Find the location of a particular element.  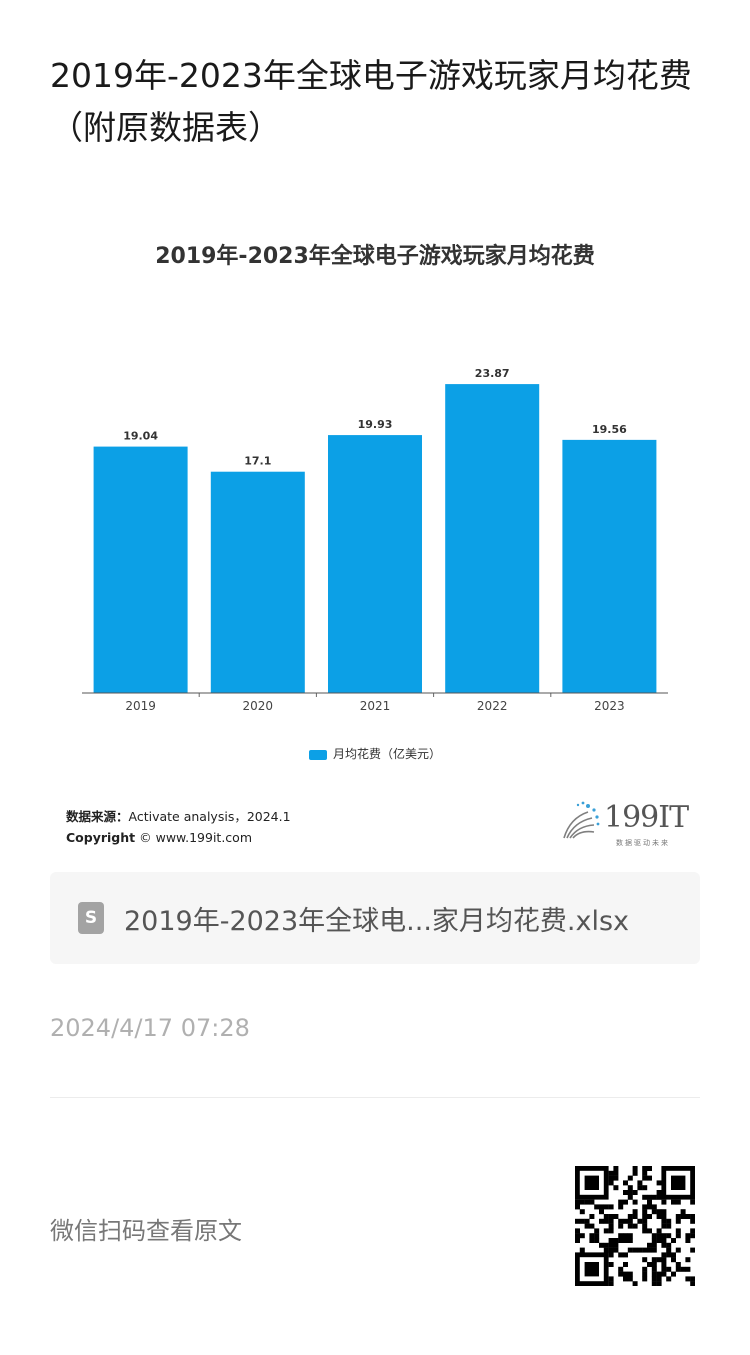

bar-2021 is located at coordinates (375, 564).